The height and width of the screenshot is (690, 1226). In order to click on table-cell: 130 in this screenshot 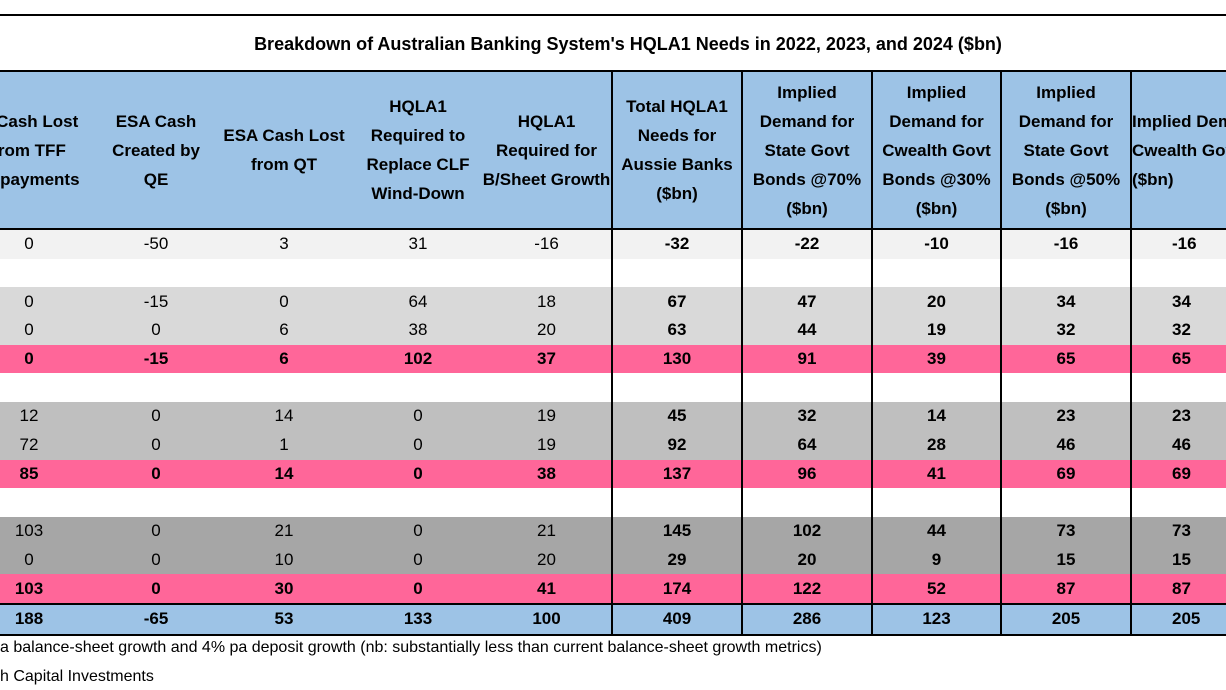, I will do `click(676, 359)`.